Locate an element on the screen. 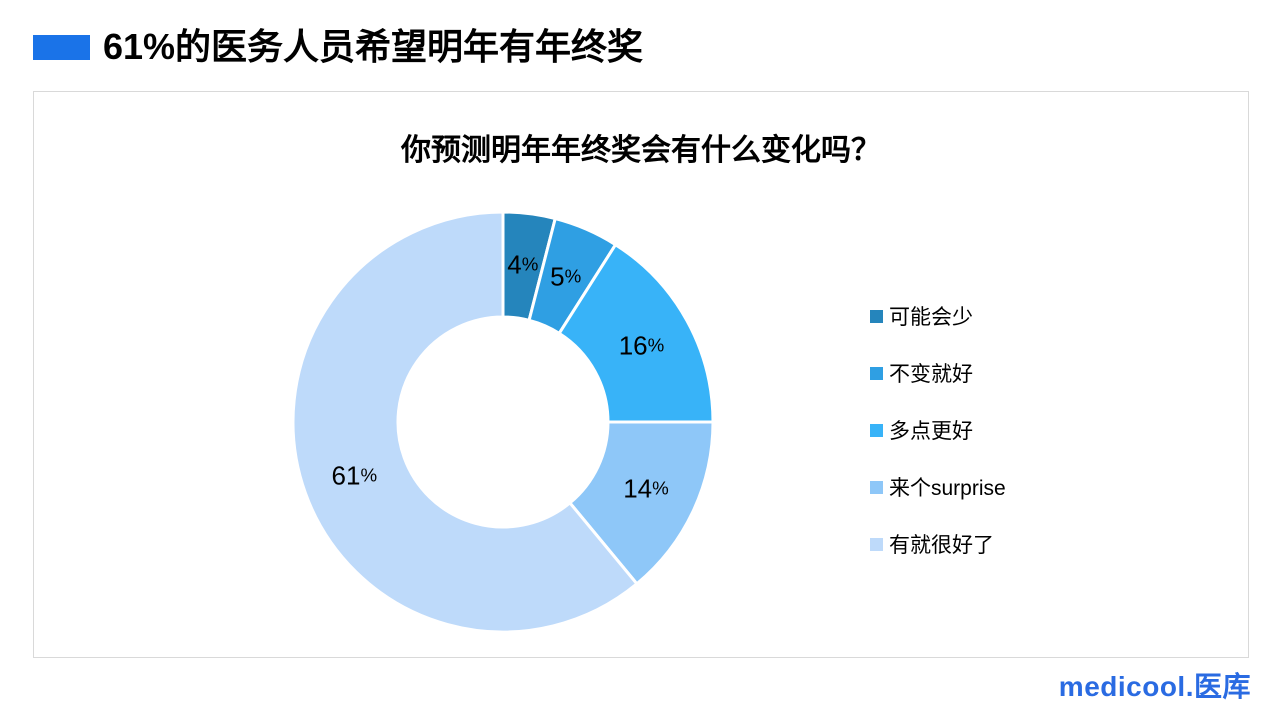 The width and height of the screenshot is (1280, 720). legend-item-2: 多点更好 is located at coordinates (938, 430).